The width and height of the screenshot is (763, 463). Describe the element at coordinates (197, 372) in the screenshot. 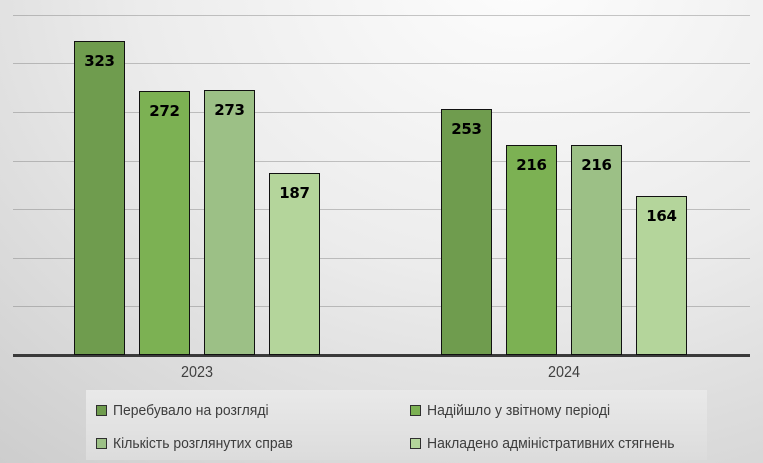

I see `x-axis-label-2023: 2023` at that location.